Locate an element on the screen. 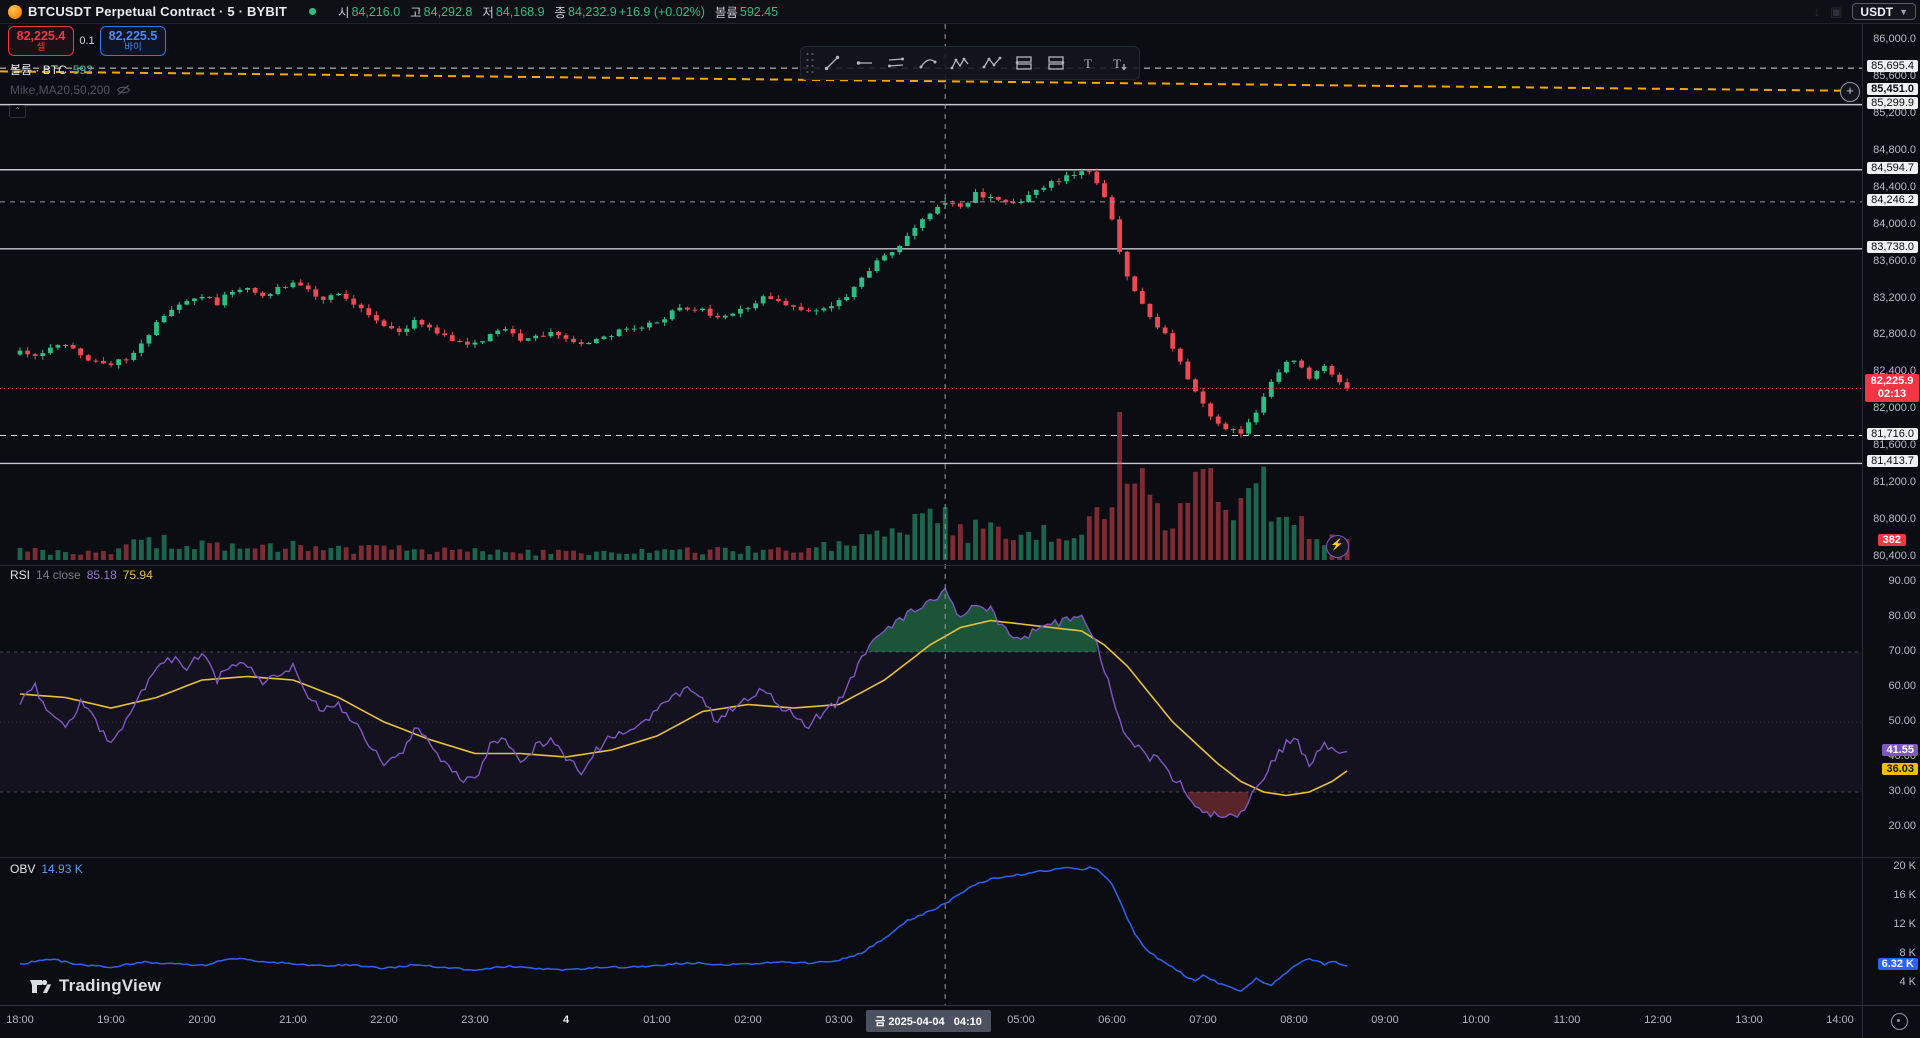 This screenshot has width=1920, height=1038. time-label: 03:00 is located at coordinates (839, 1020).